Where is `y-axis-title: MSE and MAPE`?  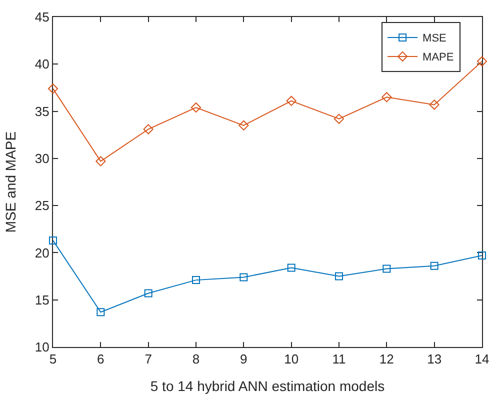
y-axis-title: MSE and MAPE is located at coordinates (10, 182).